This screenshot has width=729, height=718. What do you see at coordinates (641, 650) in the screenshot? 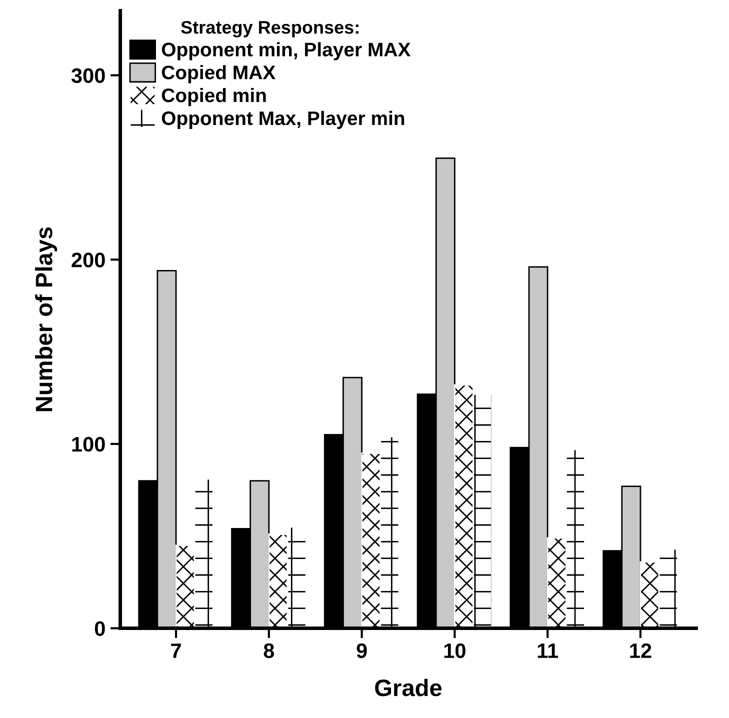
I see `x-tick-label: 12` at bounding box center [641, 650].